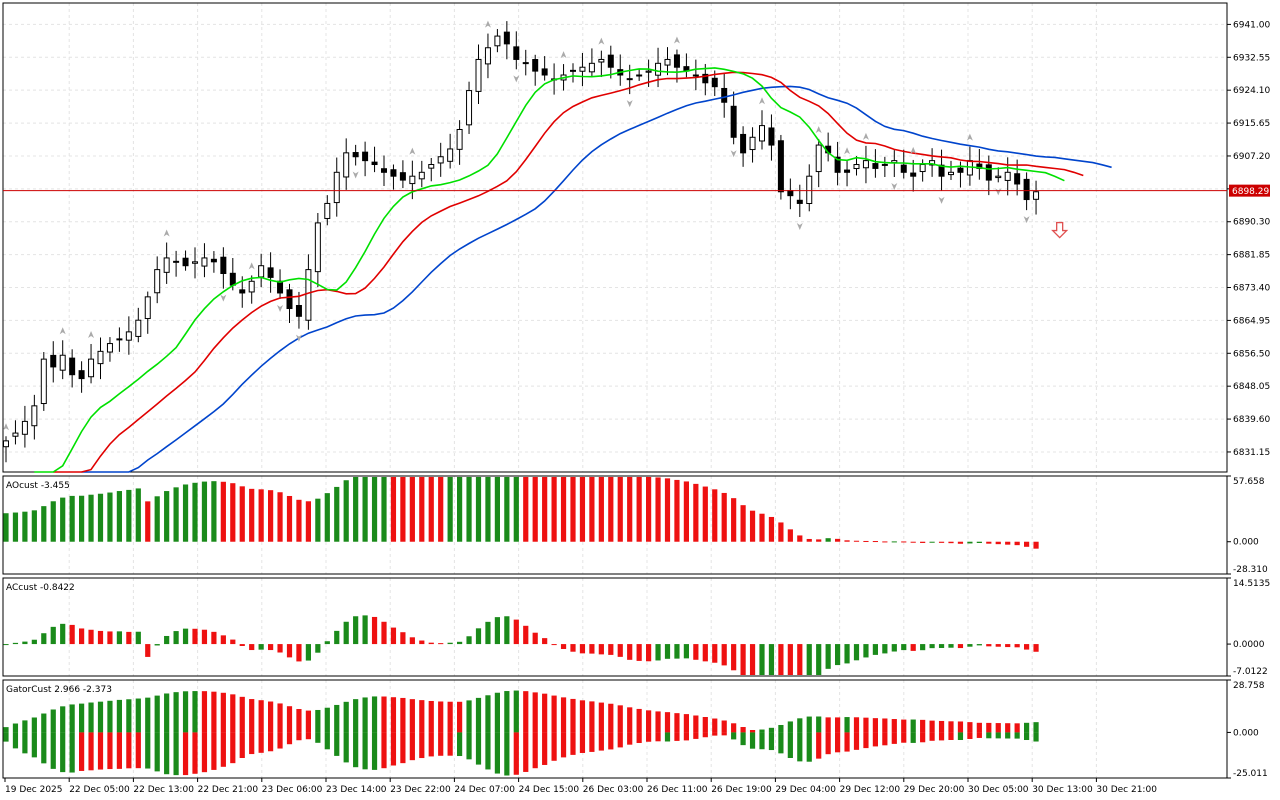  I want to click on price-tick-label: 6873.40, so click(1251, 289).